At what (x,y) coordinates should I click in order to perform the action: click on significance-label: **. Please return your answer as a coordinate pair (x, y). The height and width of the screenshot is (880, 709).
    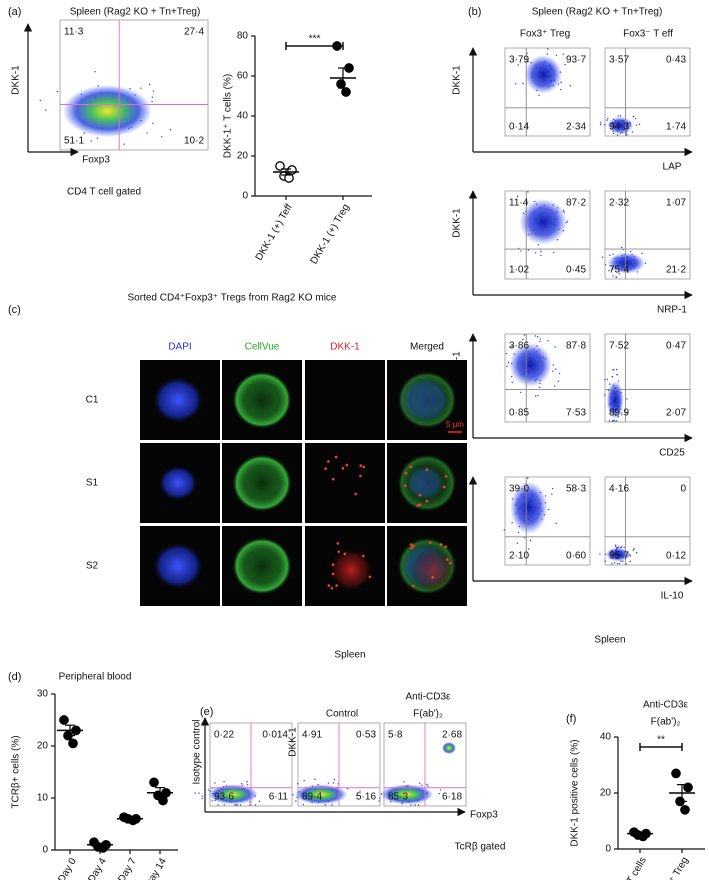
    Looking at the image, I should click on (661, 740).